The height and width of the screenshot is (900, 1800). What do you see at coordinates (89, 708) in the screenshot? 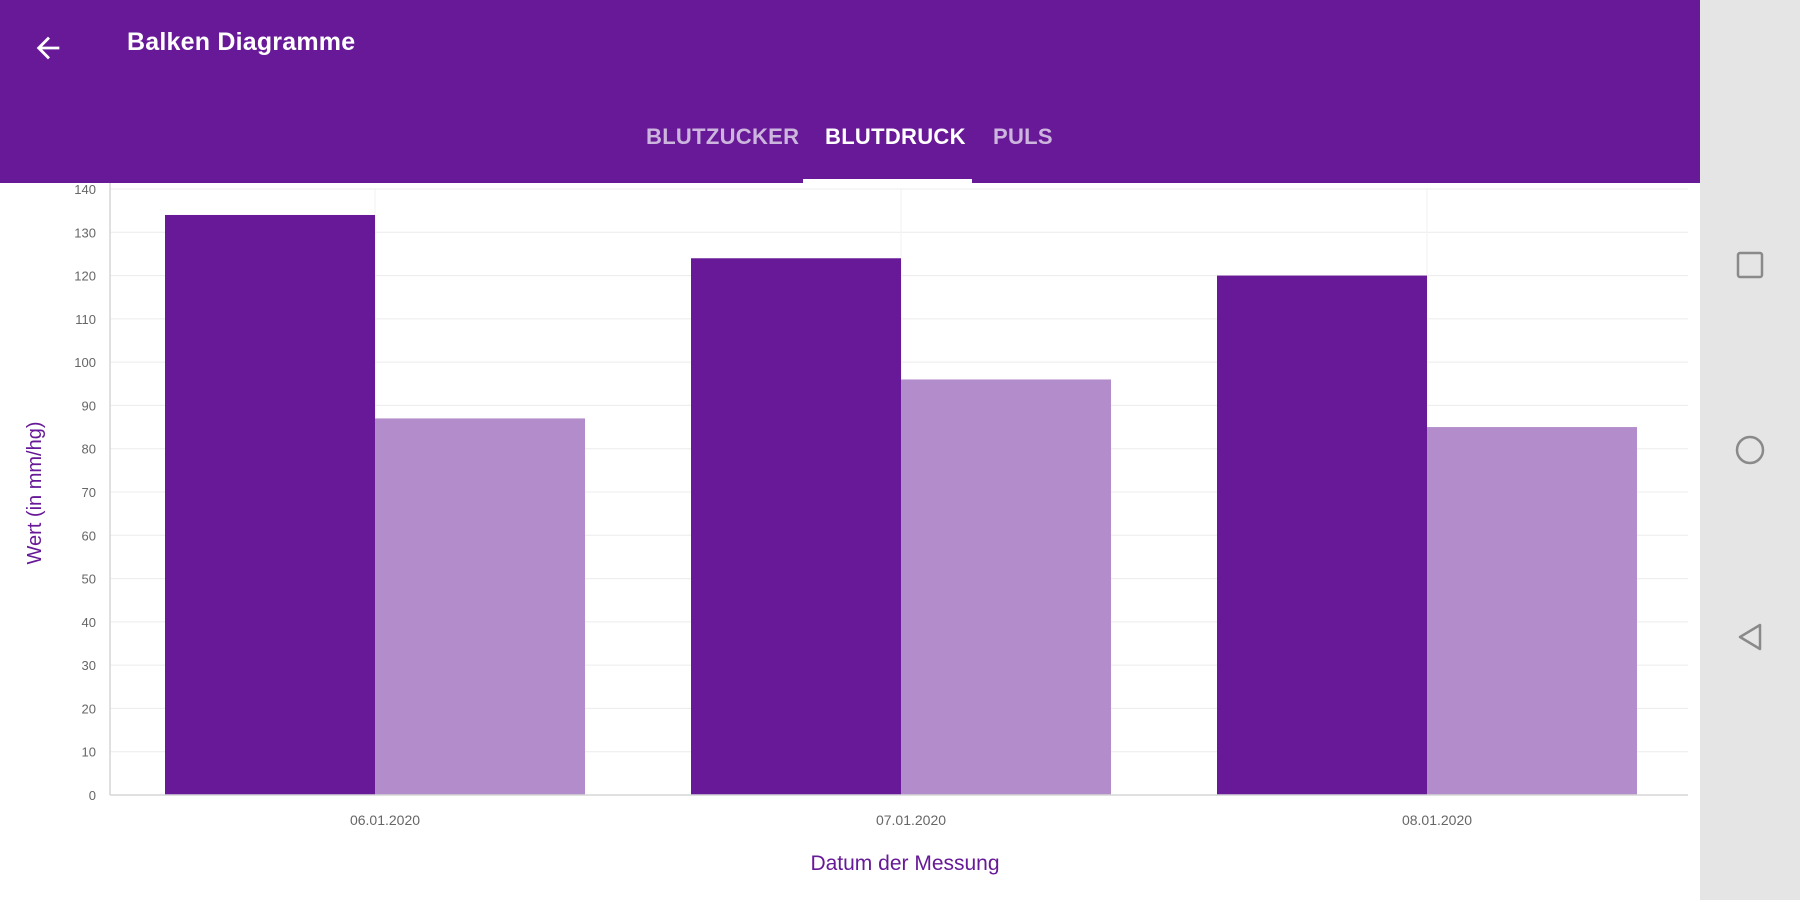
I see `y-tick-label: 20` at bounding box center [89, 708].